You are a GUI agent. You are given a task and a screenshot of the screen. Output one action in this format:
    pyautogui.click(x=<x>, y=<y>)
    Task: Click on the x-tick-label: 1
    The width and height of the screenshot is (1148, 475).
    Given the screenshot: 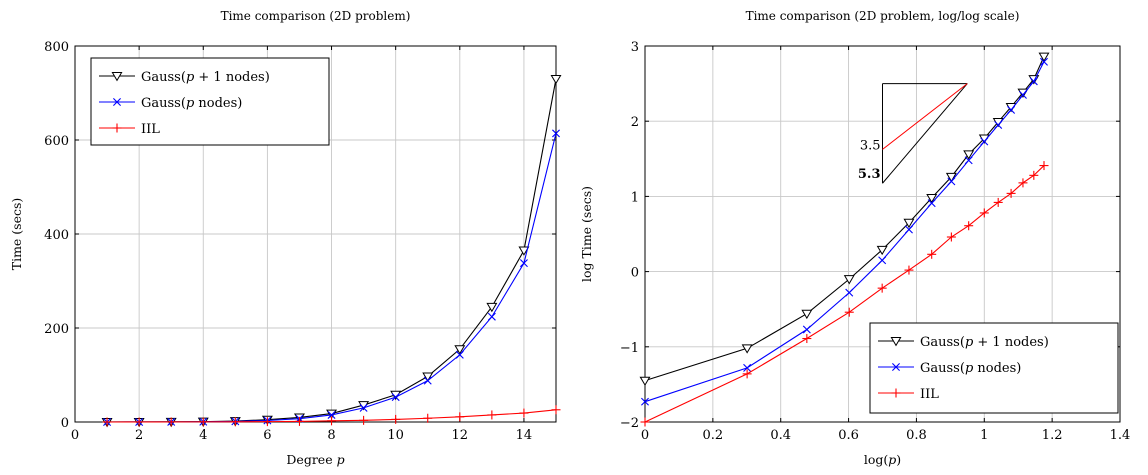 What is the action you would take?
    pyautogui.click(x=984, y=435)
    